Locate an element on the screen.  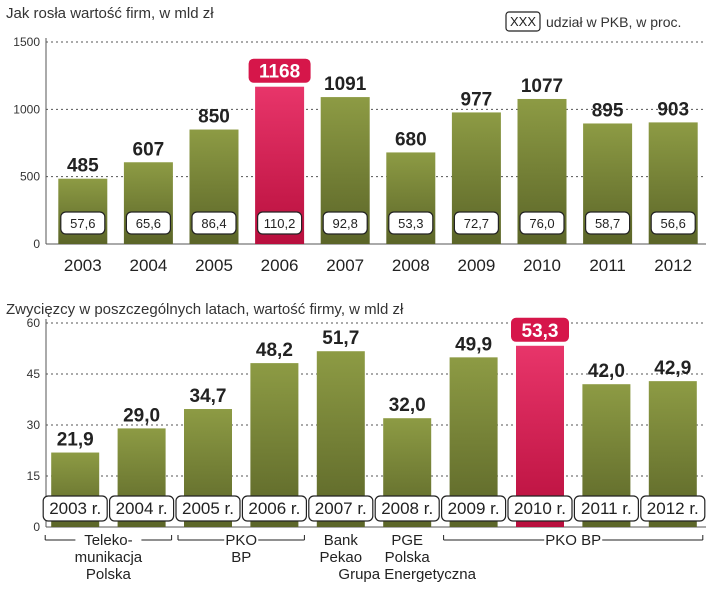
company-label: PKO is located at coordinates (241, 540).